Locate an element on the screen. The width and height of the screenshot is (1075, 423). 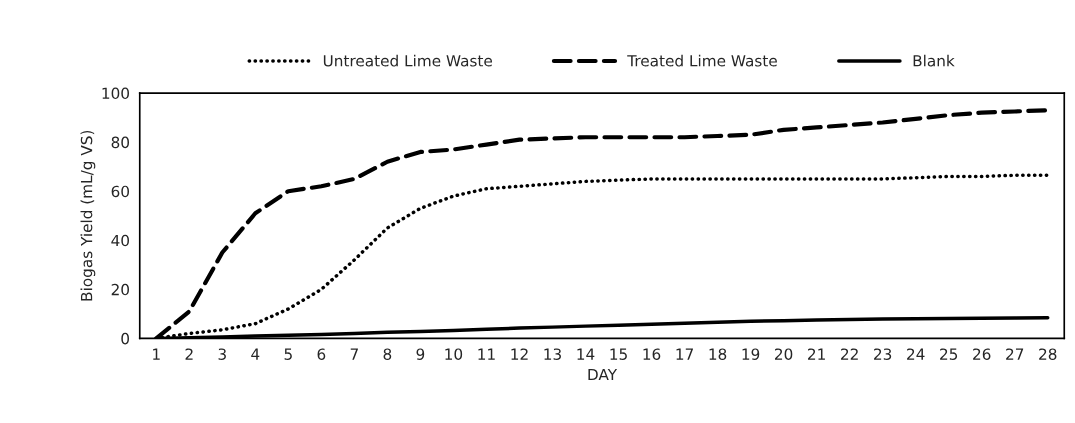
x-tick-label: 13 is located at coordinates (552, 354).